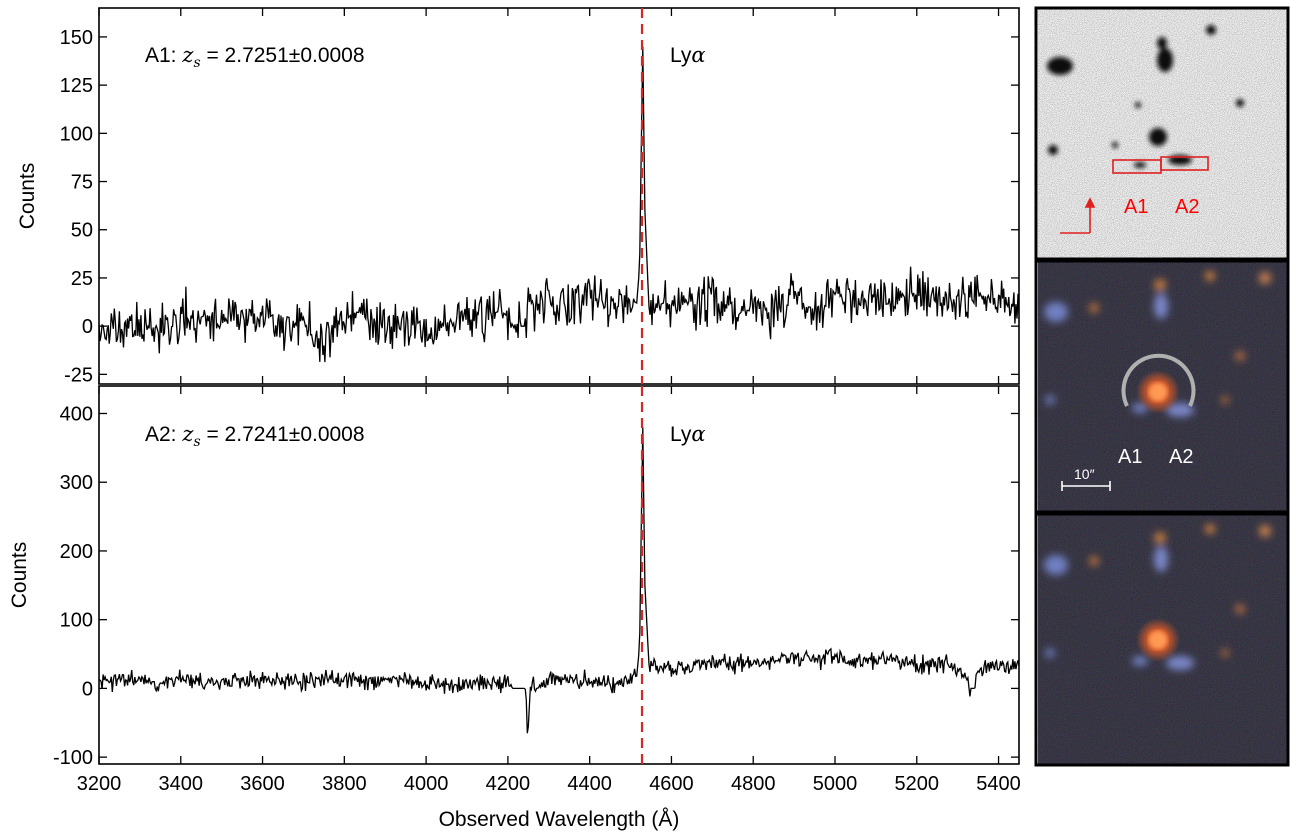 Image resolution: width=1292 pixels, height=833 pixels. What do you see at coordinates (998, 784) in the screenshot?
I see `x-tick-label: 5400` at bounding box center [998, 784].